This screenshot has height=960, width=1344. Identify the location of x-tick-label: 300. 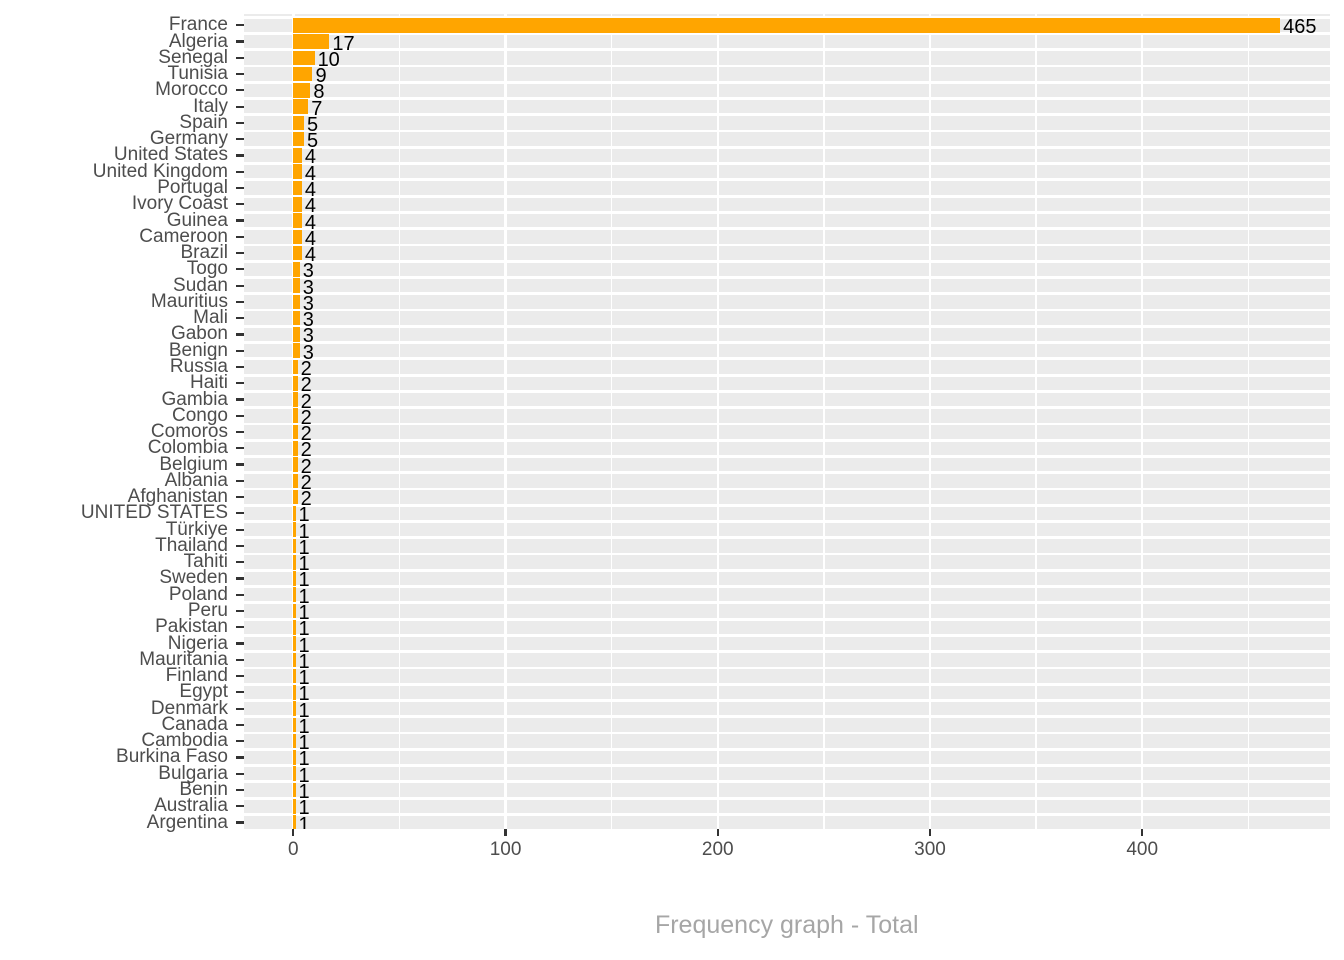
(930, 849).